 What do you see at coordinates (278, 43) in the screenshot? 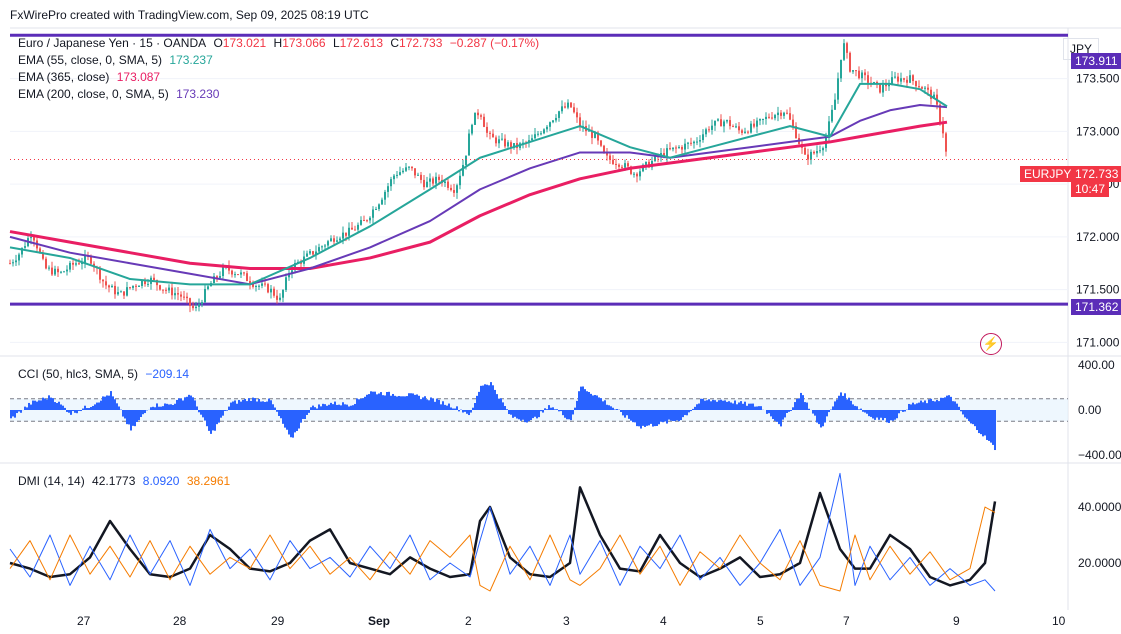
I see `high-label: H` at bounding box center [278, 43].